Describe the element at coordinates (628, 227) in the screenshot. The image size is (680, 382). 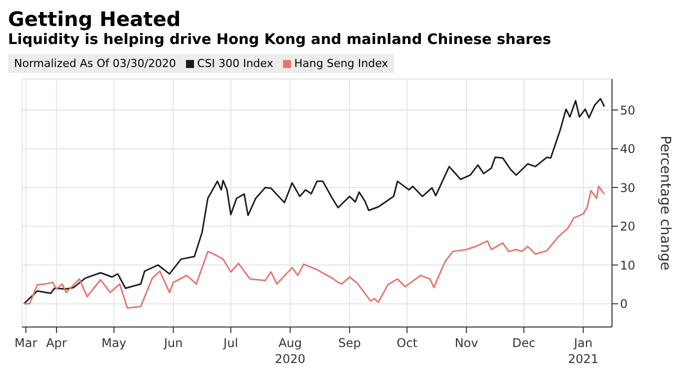
I see `y-tick-label: 20` at that location.